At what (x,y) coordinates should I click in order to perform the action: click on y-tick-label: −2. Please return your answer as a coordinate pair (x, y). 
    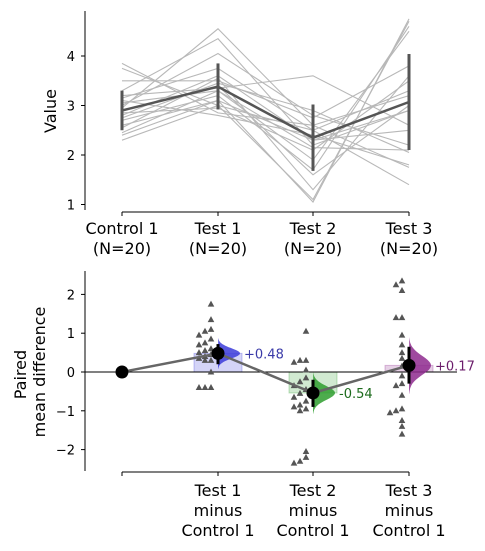
    Looking at the image, I should click on (65, 451).